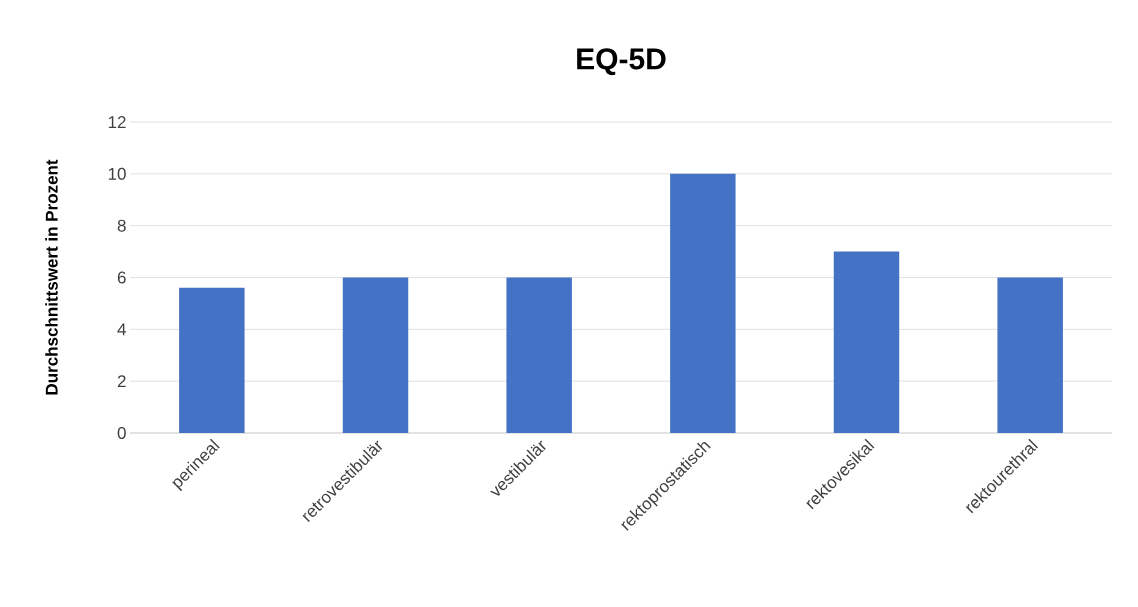 This screenshot has width=1138, height=607. Describe the element at coordinates (121, 225) in the screenshot. I see `y-tick-label: 8` at that location.